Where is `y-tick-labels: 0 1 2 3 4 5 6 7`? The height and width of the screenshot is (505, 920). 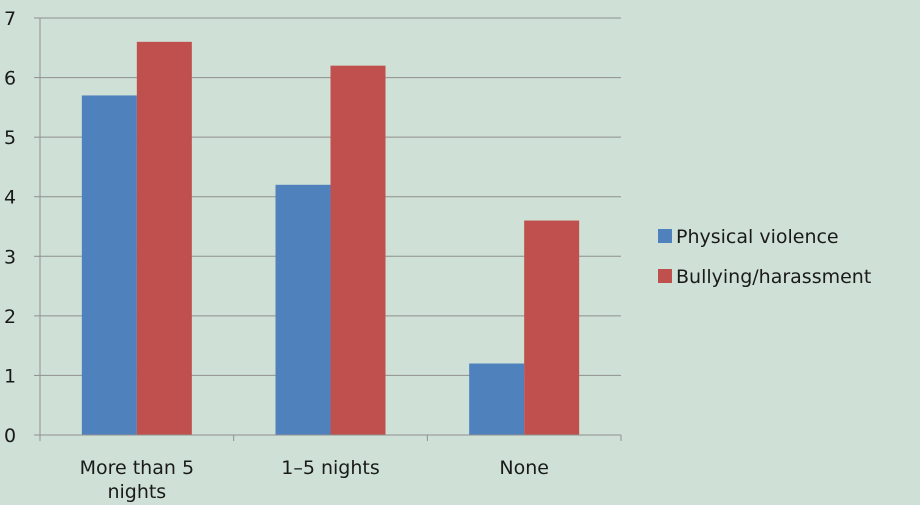
y-tick-labels: 0 1 2 3 4 5 6 7 is located at coordinates (10, 227).